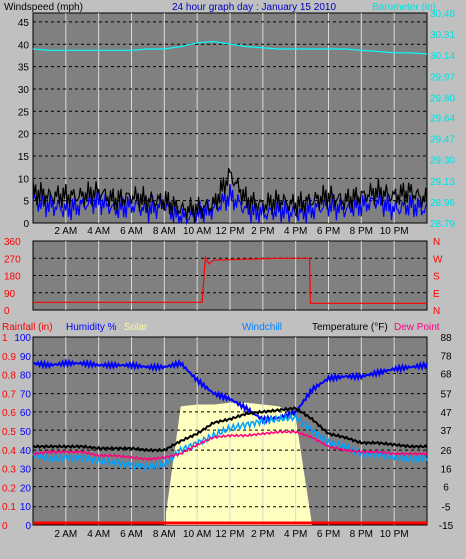 Image resolution: width=466 pixels, height=559 pixels. Describe the element at coordinates (438, 259) in the screenshot. I see `direction-compass-tick-label: W` at that location.